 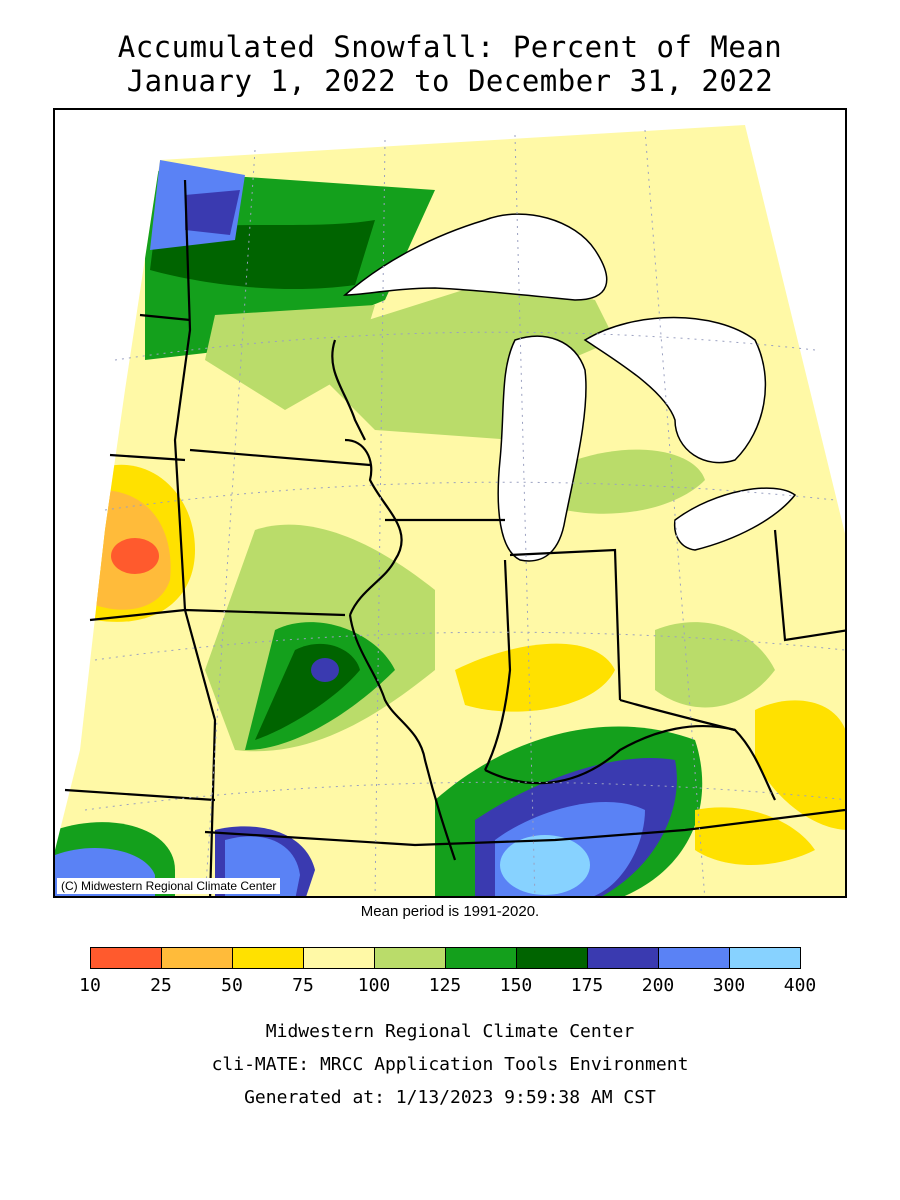 What do you see at coordinates (161, 985) in the screenshot?
I see `legend-tick-label: 25` at bounding box center [161, 985].